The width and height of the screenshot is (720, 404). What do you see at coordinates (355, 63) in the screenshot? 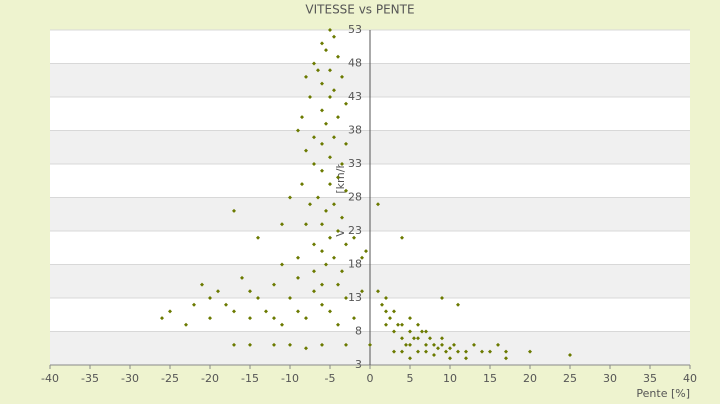
I see `y-tick-label: 48` at bounding box center [355, 63].